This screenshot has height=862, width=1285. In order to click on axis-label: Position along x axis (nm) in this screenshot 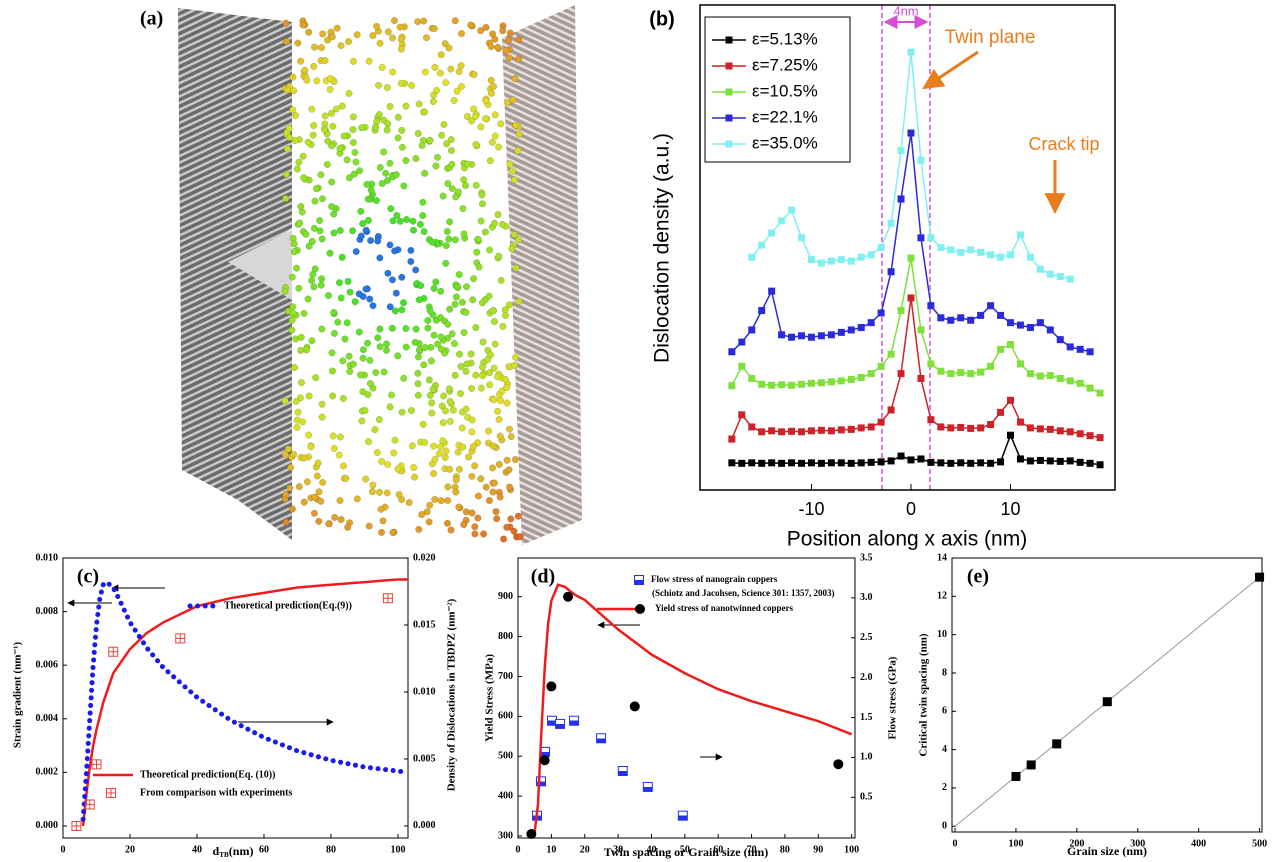, I will do `click(907, 539)`.